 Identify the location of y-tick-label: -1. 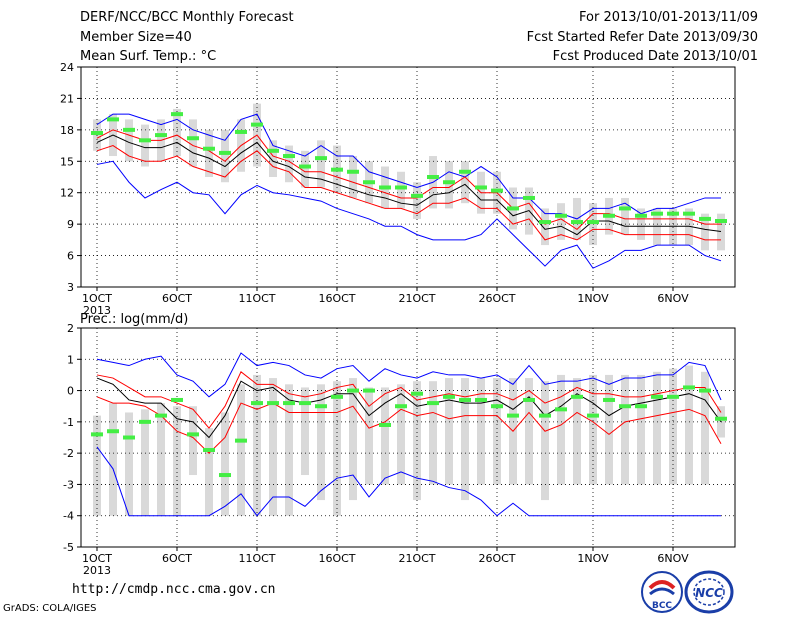
(68, 422).